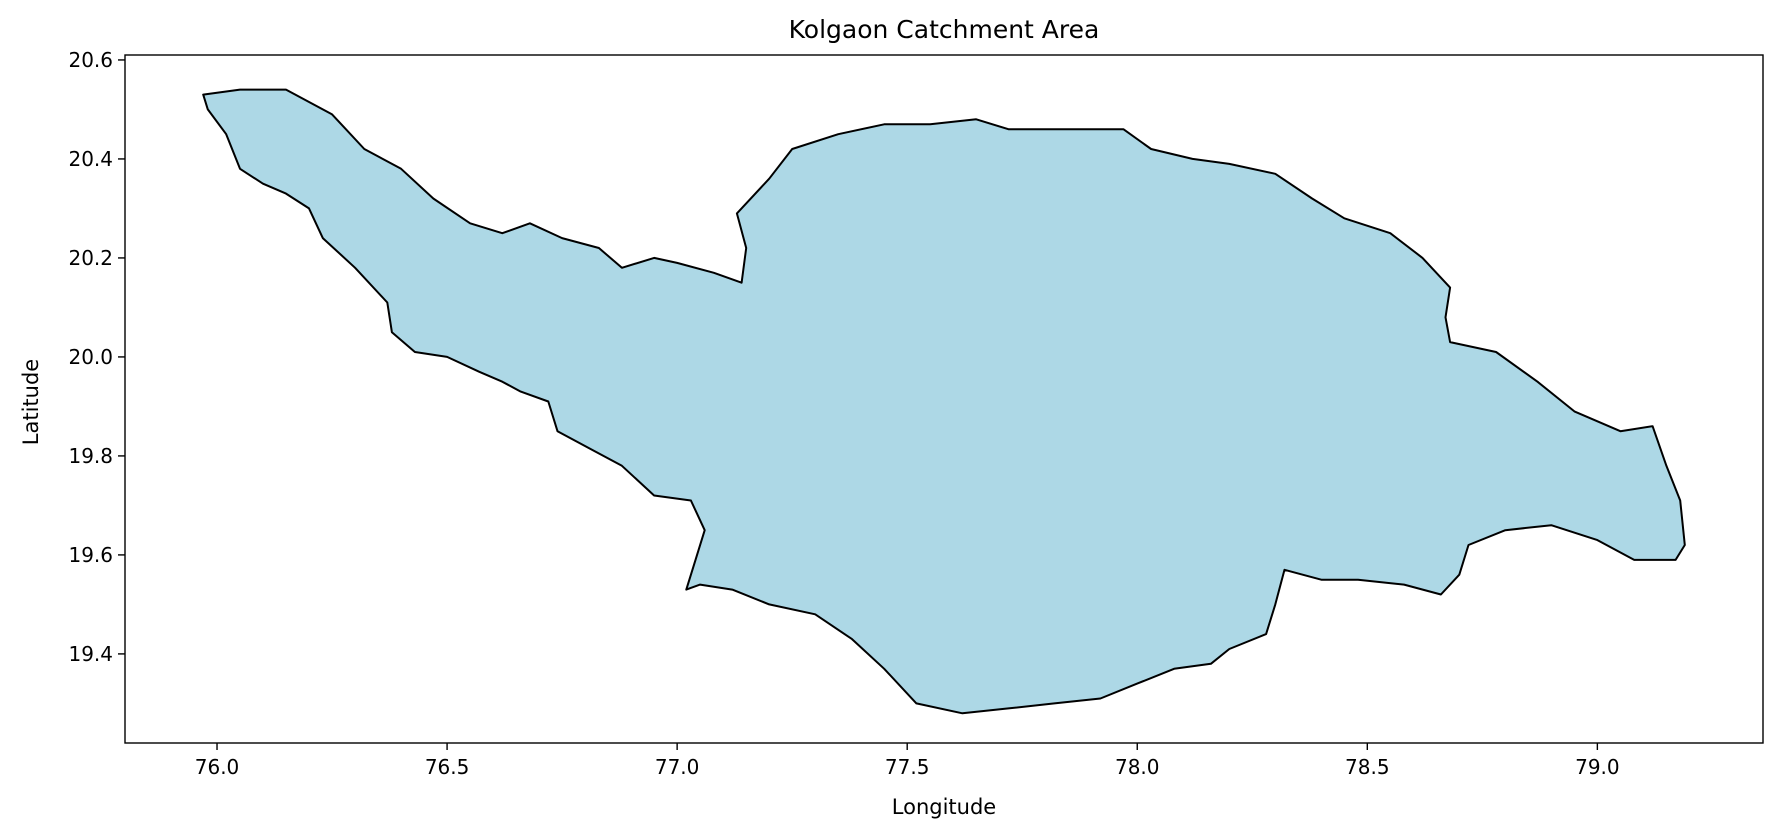 The width and height of the screenshot is (1780, 837). I want to click on y-tick-label: 19.6, so click(90, 555).